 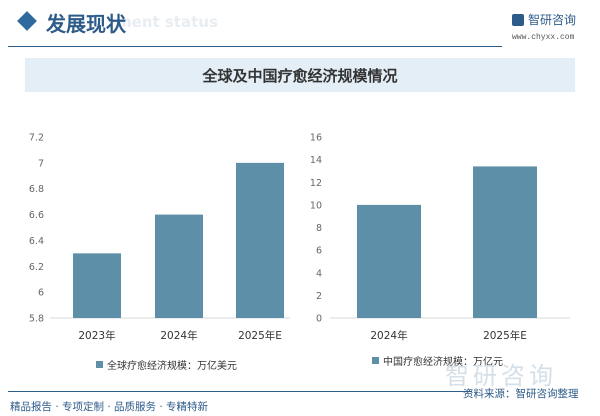 I want to click on legend-global: 全球疗愈经济规模：万亿美元, so click(x=166, y=364).